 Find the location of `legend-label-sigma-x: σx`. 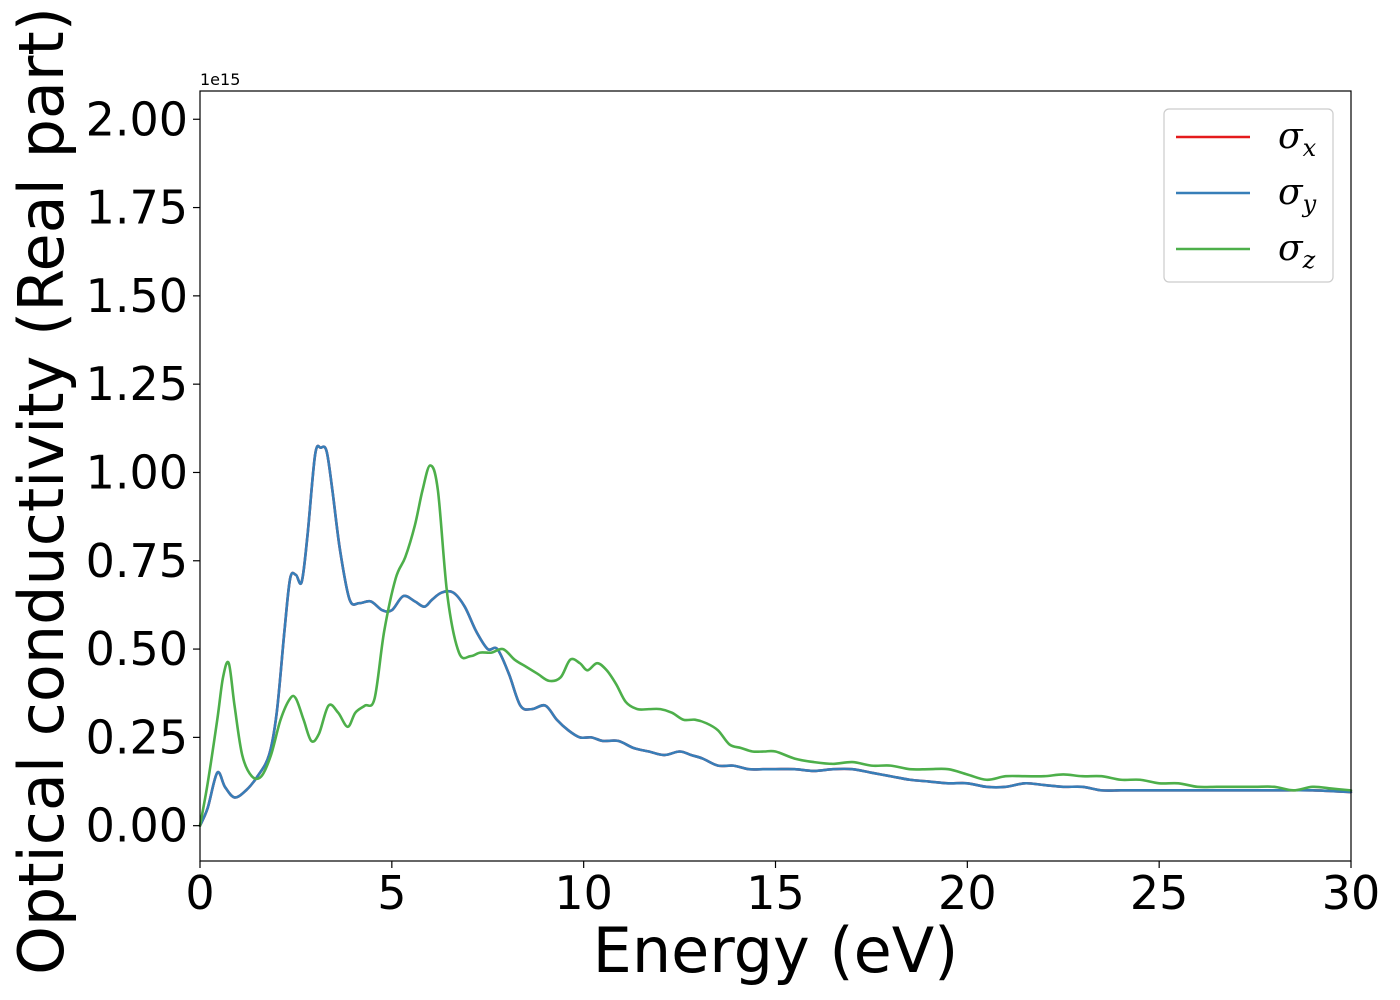

legend-label-sigma-x: σx is located at coordinates (1297, 139).